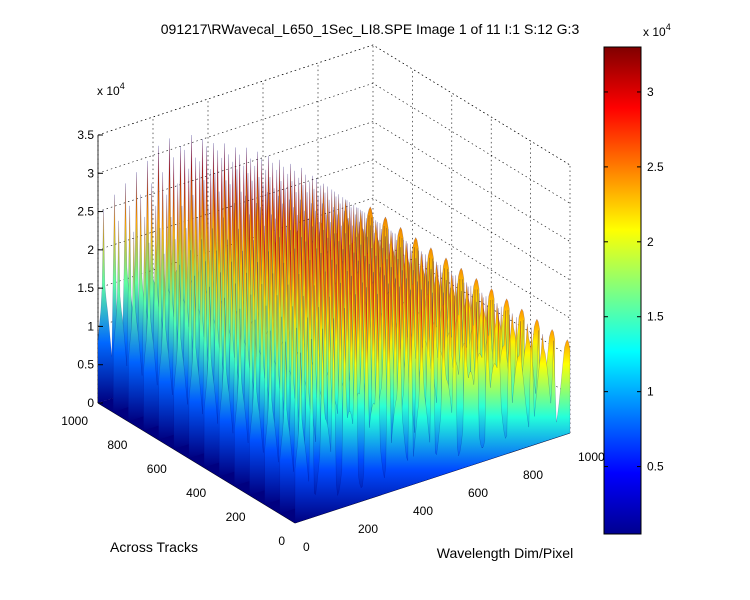 The width and height of the screenshot is (750, 600). What do you see at coordinates (432, 403) in the screenshot?
I see `surface-ridge-slice` at bounding box center [432, 403].